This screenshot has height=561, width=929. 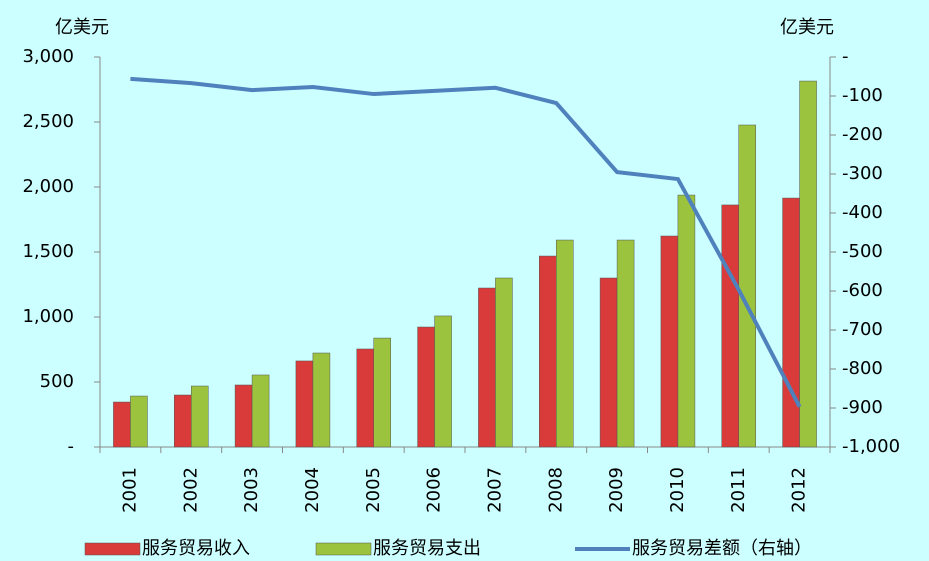 What do you see at coordinates (190, 490) in the screenshot?
I see `x-tick-label: 2002` at bounding box center [190, 490].